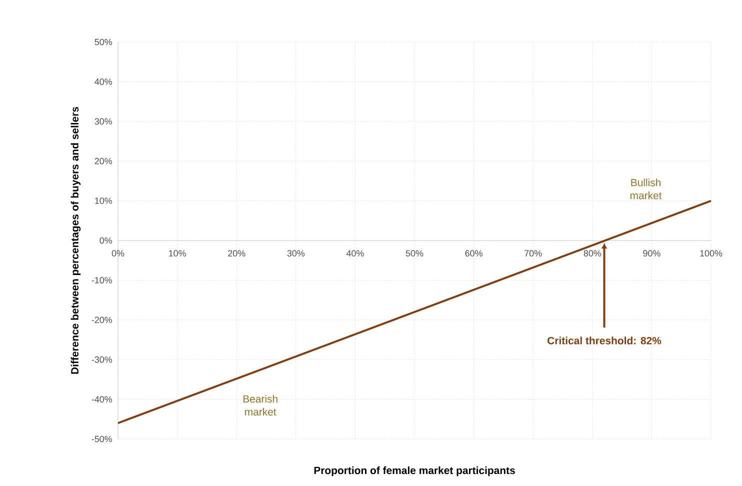 The height and width of the screenshot is (486, 742). Describe the element at coordinates (102, 399) in the screenshot. I see `y-tick-label: -40%` at that location.